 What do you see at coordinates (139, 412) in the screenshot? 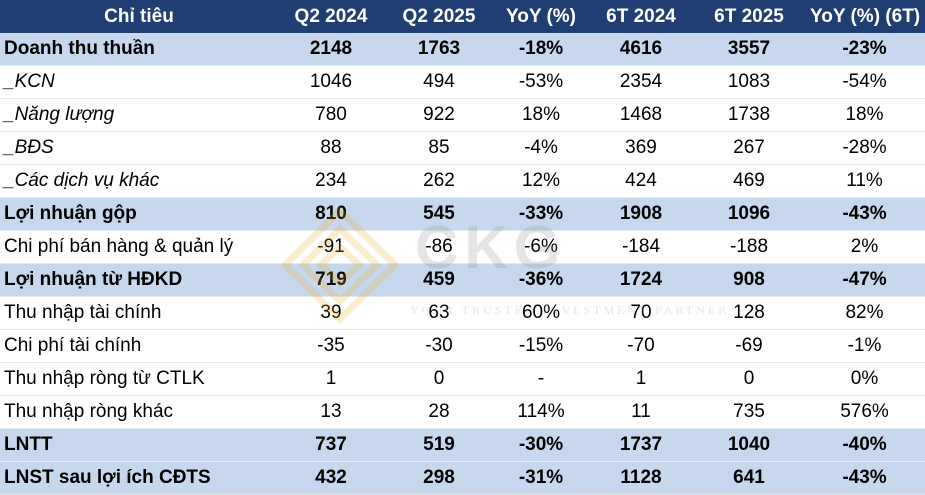
I see `row-label: Thu nhập ròng khác` at bounding box center [139, 412].